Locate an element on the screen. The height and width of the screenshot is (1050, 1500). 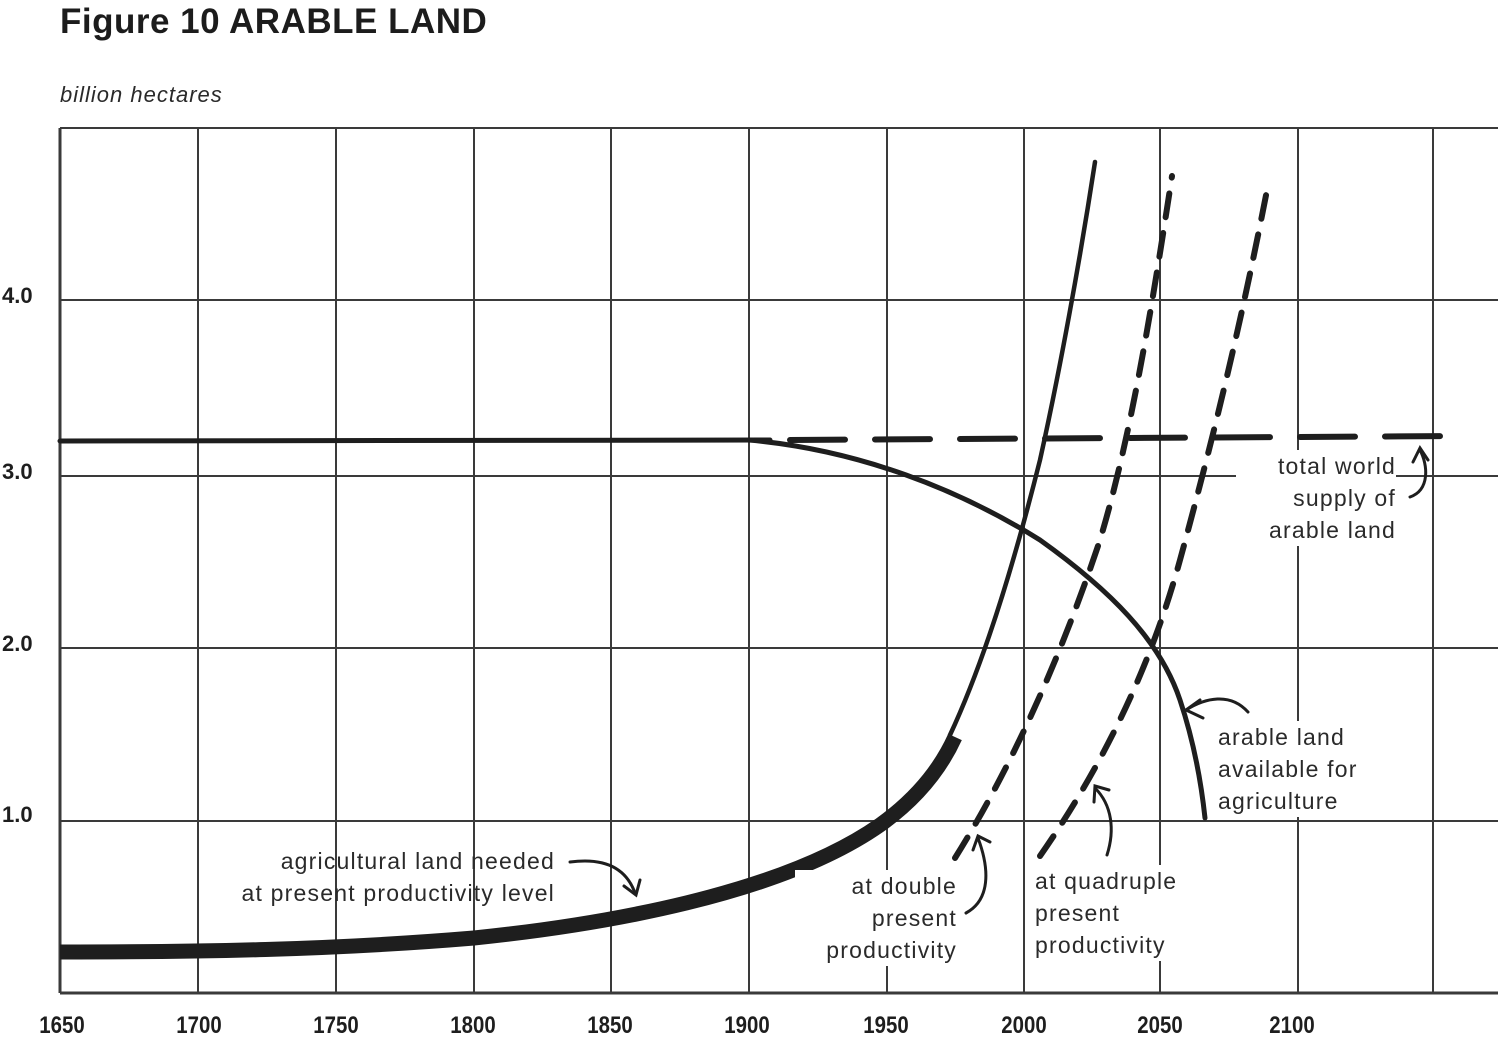
x-tick-1650: 1650 is located at coordinates (62, 1025).